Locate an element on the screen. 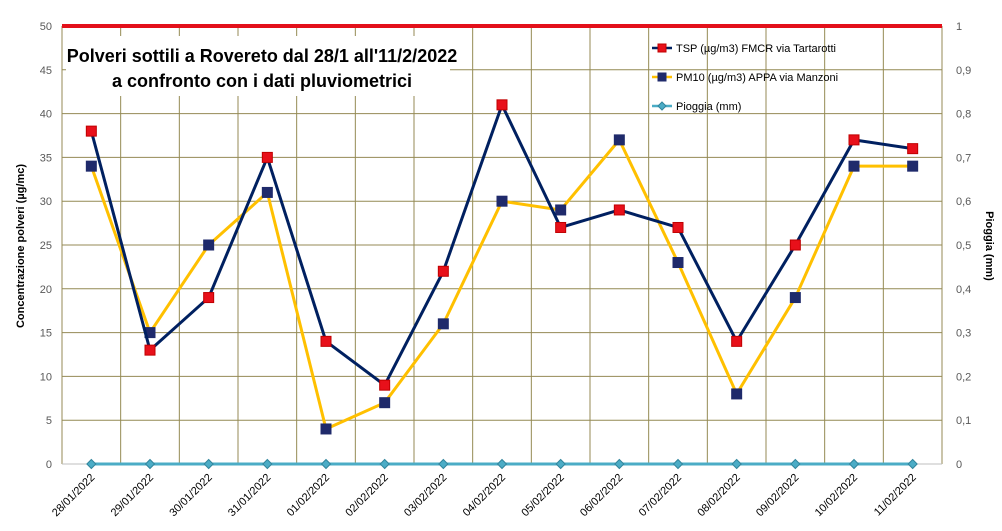 This screenshot has height=531, width=1002. legend-label: PM10 (µg/m3) APPA via Manzoni is located at coordinates (757, 78).